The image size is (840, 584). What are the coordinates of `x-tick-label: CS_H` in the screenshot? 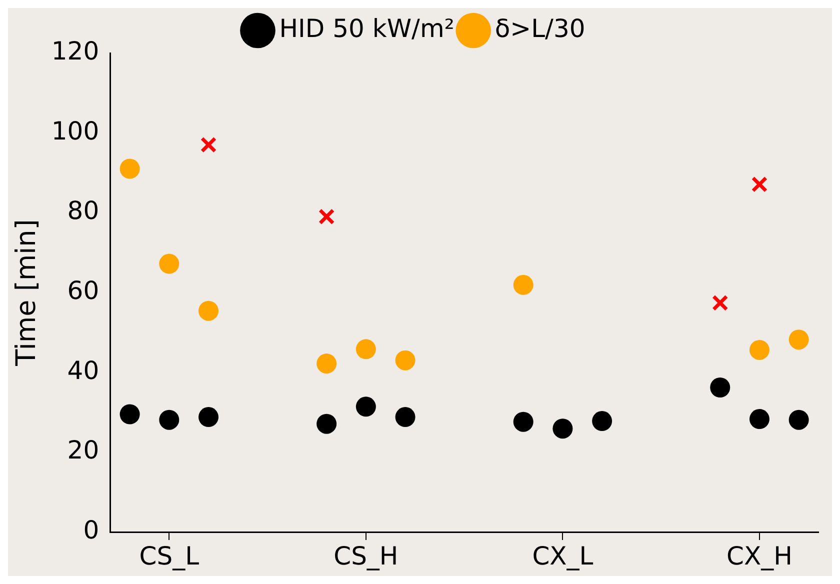 It's located at (366, 556).